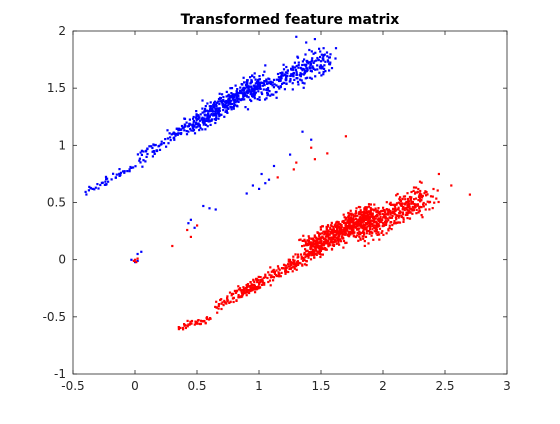 The height and width of the screenshot is (424, 560). What do you see at coordinates (507, 386) in the screenshot?
I see `x-tick-label: 3` at bounding box center [507, 386].